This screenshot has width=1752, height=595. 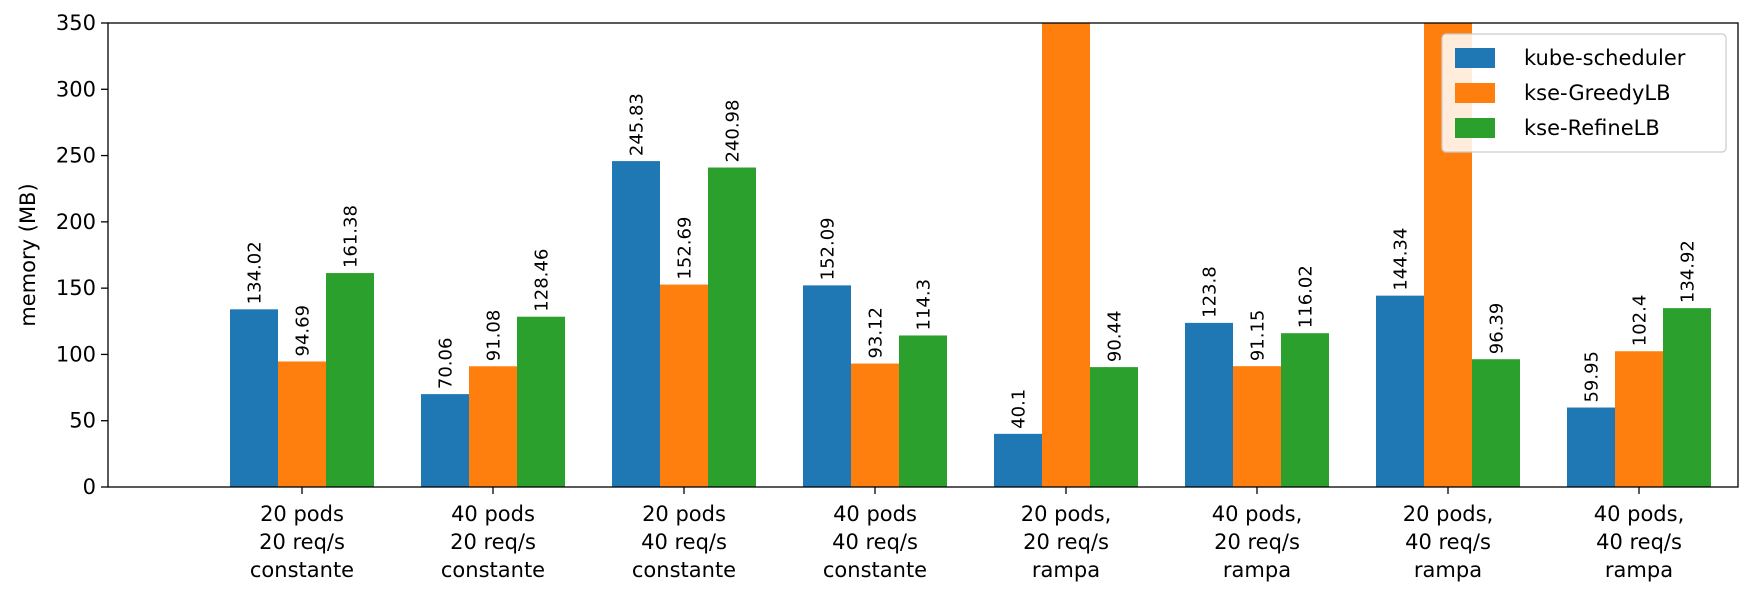 I want to click on y-tick-label: 300, so click(x=76, y=89).